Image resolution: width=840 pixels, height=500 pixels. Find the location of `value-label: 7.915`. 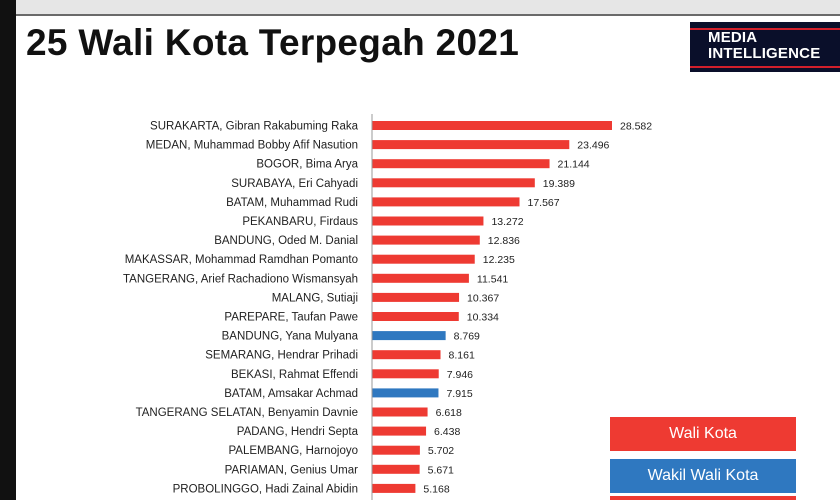

value-label: 7.915 is located at coordinates (459, 394).